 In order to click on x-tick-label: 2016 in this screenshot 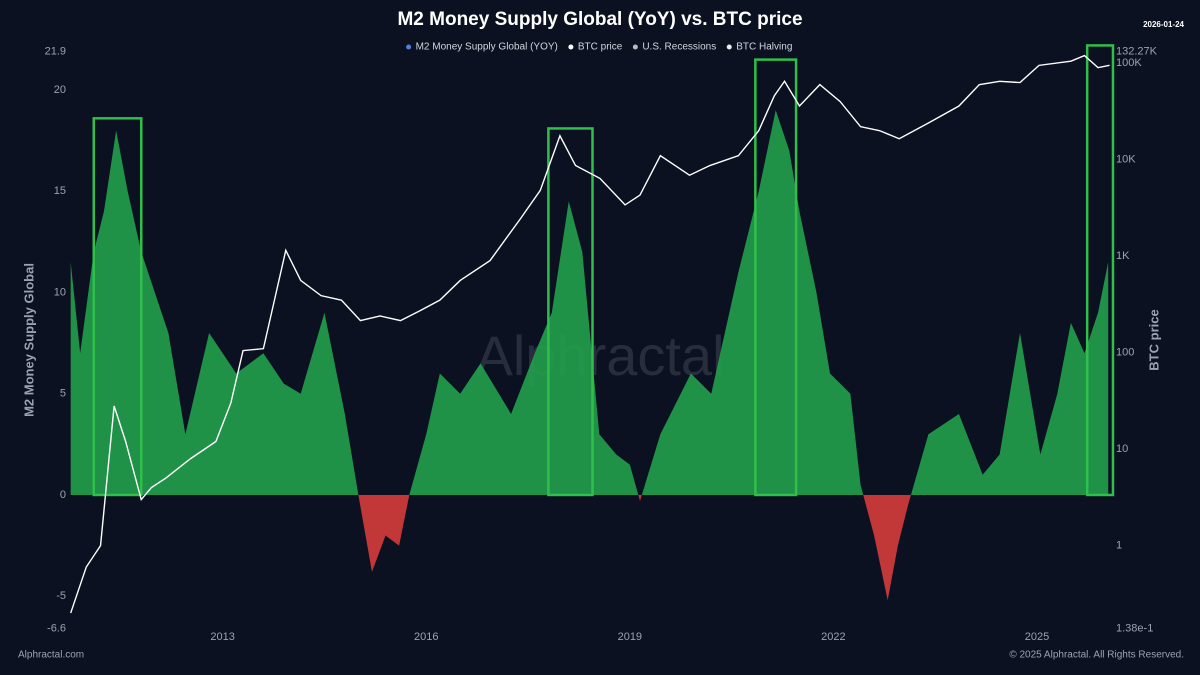, I will do `click(426, 637)`.